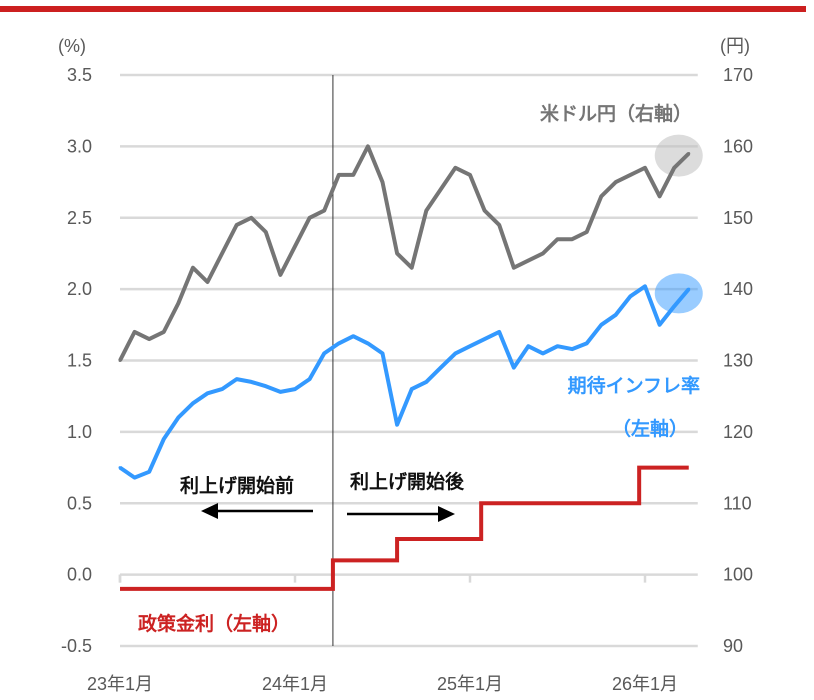 This screenshot has width=814, height=700. I want to click on right-tick-label: 90, so click(733, 646).